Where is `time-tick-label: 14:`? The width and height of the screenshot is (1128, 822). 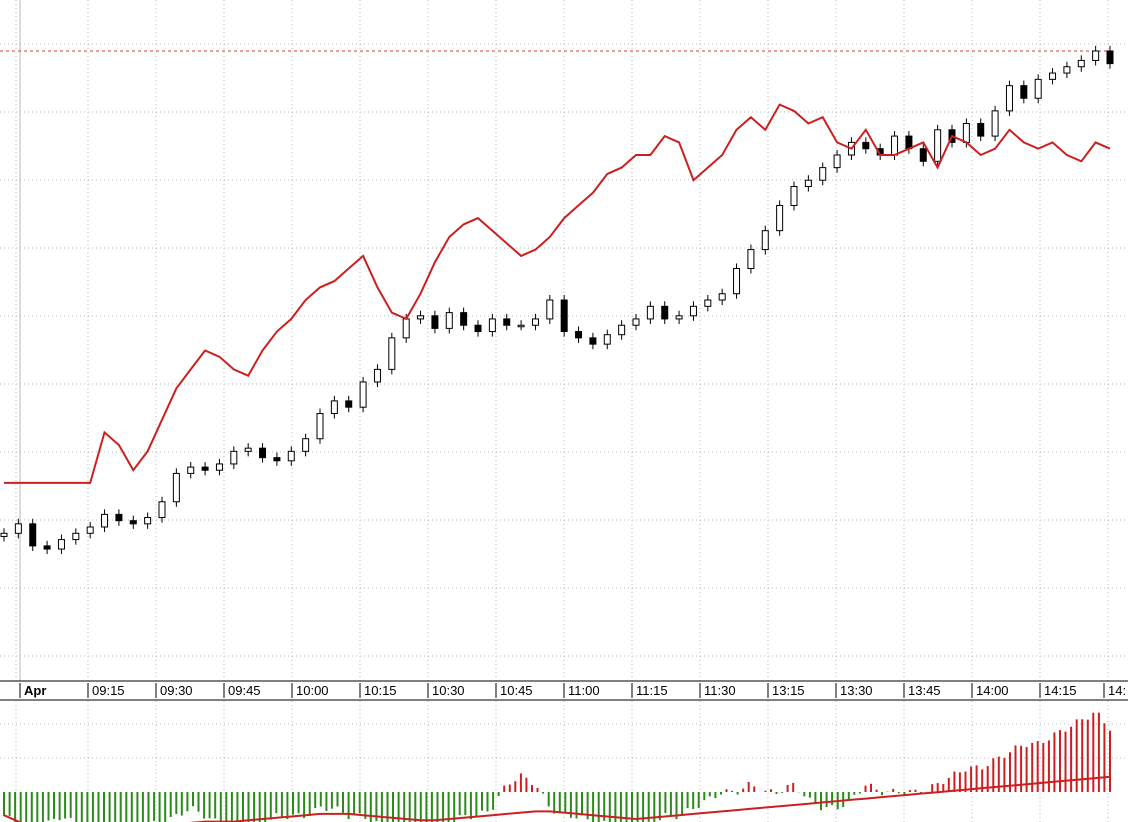
time-tick-label: 14: is located at coordinates (1117, 690).